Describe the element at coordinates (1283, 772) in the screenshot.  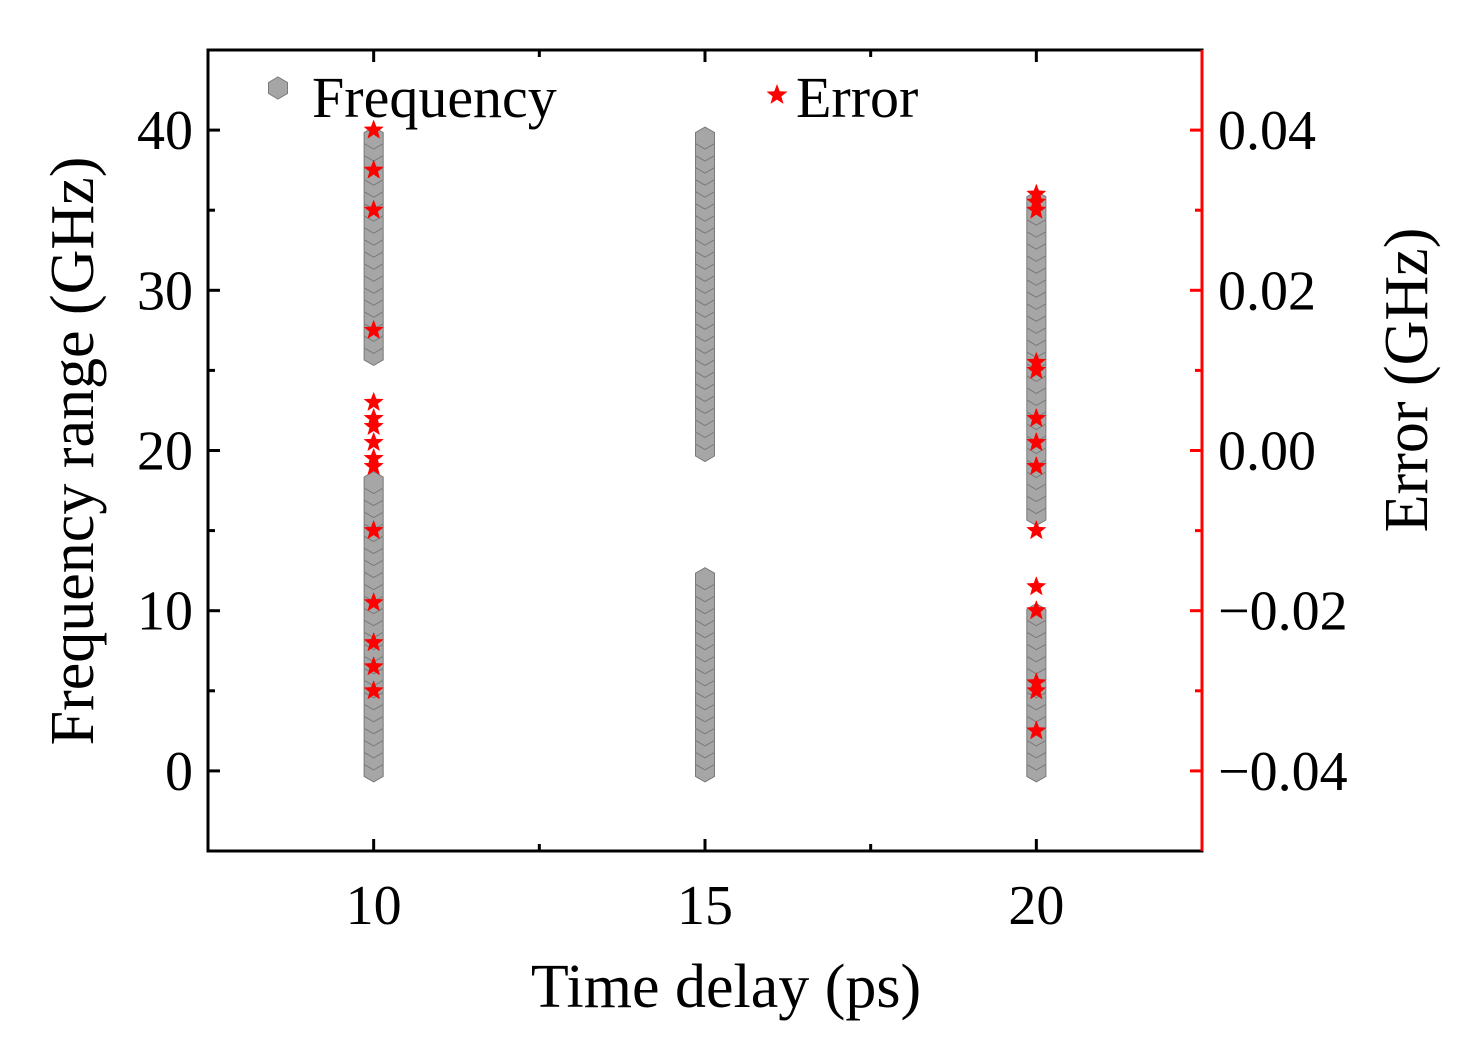
I see `y2-tick-label: −0.04` at that location.